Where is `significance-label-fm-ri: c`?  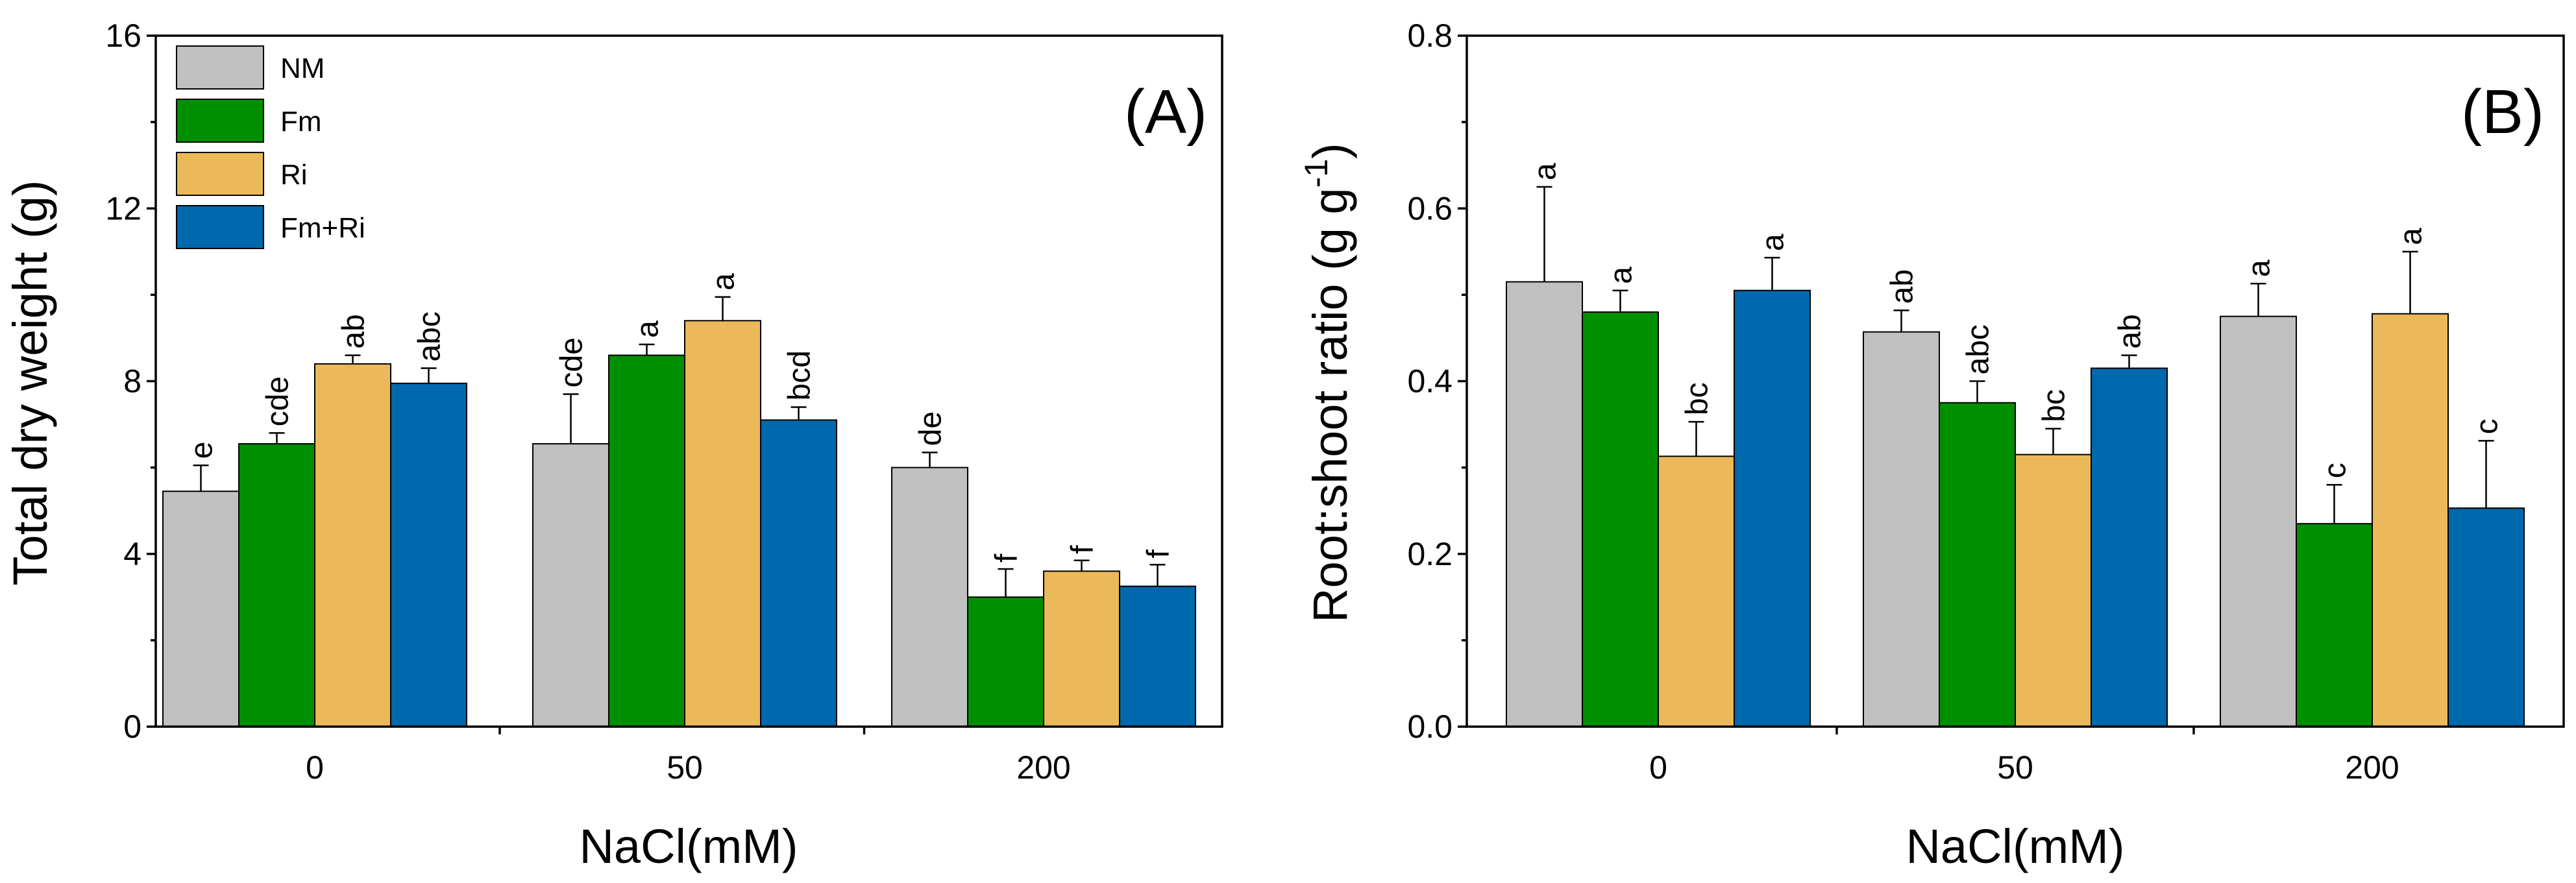
significance-label-fm-ri: c is located at coordinates (2487, 426).